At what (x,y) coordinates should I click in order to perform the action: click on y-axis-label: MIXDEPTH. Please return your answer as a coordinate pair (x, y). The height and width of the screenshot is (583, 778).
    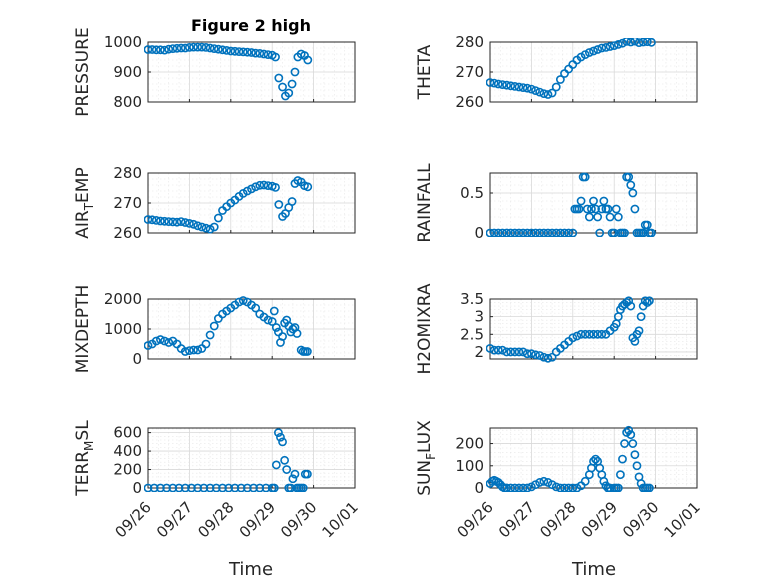
    Looking at the image, I should click on (83, 329).